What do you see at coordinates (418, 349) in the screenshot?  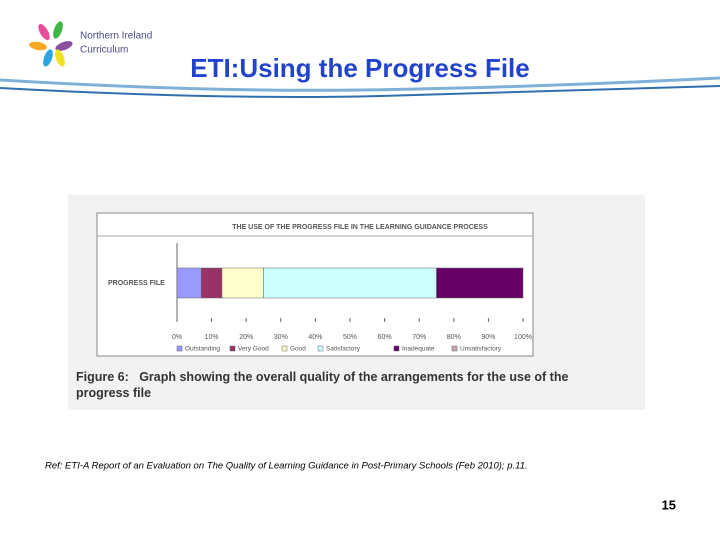 I see `legend-label: Inadequate` at bounding box center [418, 349].